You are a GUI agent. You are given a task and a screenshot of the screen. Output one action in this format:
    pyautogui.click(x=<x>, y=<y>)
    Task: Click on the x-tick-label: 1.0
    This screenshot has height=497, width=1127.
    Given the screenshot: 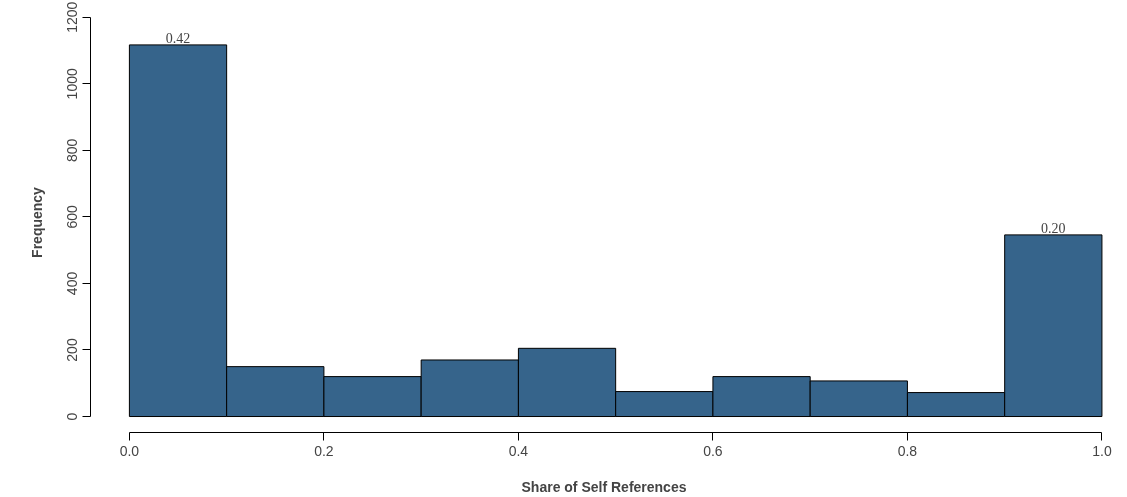 What is the action you would take?
    pyautogui.click(x=1102, y=450)
    